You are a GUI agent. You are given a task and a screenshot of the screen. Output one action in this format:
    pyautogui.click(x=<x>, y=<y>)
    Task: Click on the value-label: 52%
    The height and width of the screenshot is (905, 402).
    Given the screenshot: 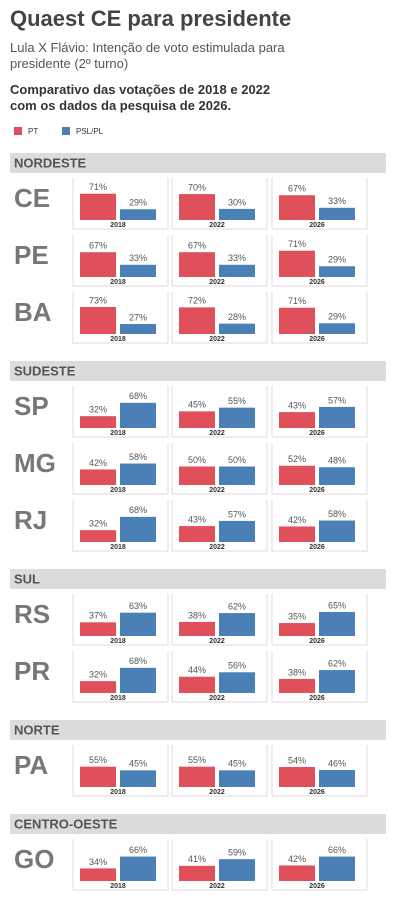 What is the action you would take?
    pyautogui.click(x=297, y=459)
    